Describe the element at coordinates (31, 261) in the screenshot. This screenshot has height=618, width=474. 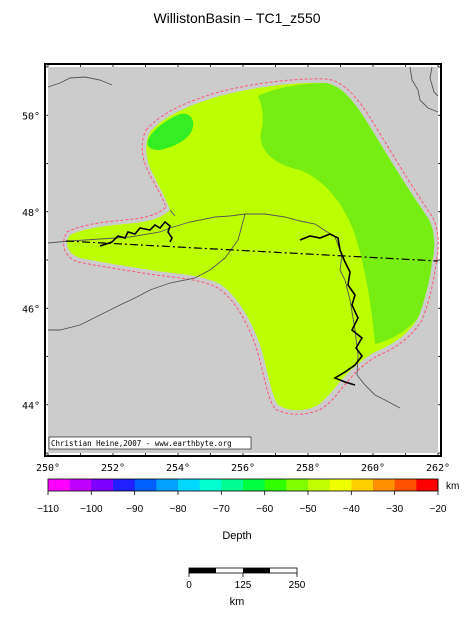
I see `latitude-tick-labels: 50° 48° 46° 44°` at that location.